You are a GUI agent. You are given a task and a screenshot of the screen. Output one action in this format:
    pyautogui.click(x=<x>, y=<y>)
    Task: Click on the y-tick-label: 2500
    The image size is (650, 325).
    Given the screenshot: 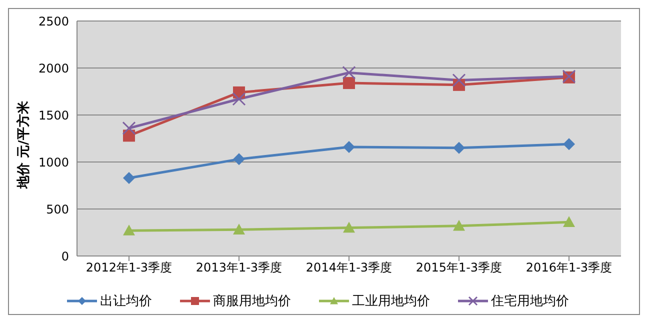 What is the action you would take?
    pyautogui.click(x=53, y=21)
    